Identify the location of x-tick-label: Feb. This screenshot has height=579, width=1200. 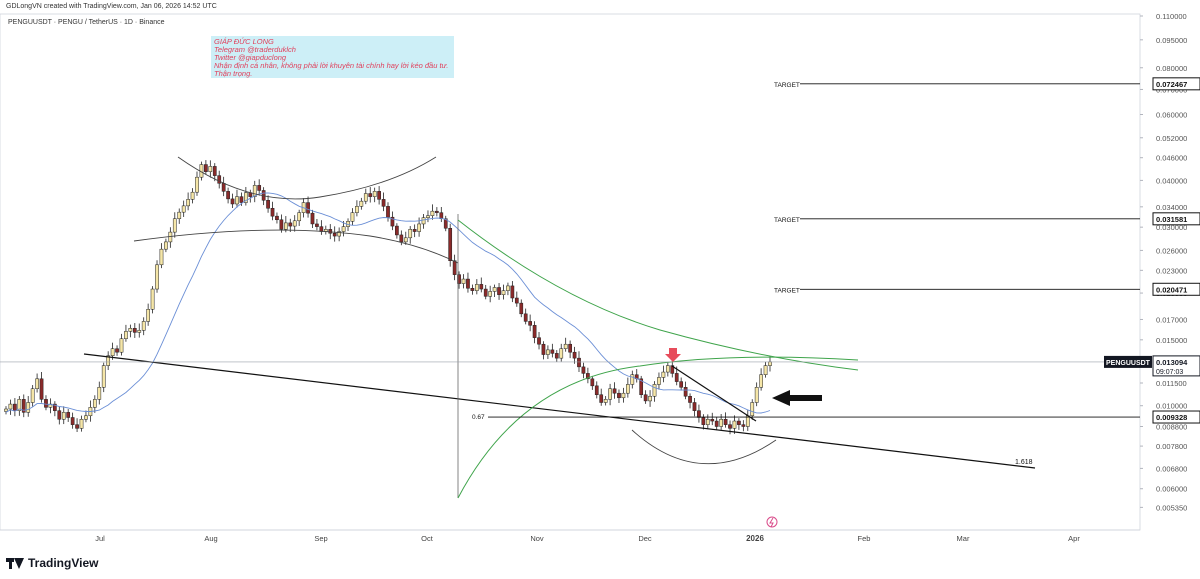
(864, 538).